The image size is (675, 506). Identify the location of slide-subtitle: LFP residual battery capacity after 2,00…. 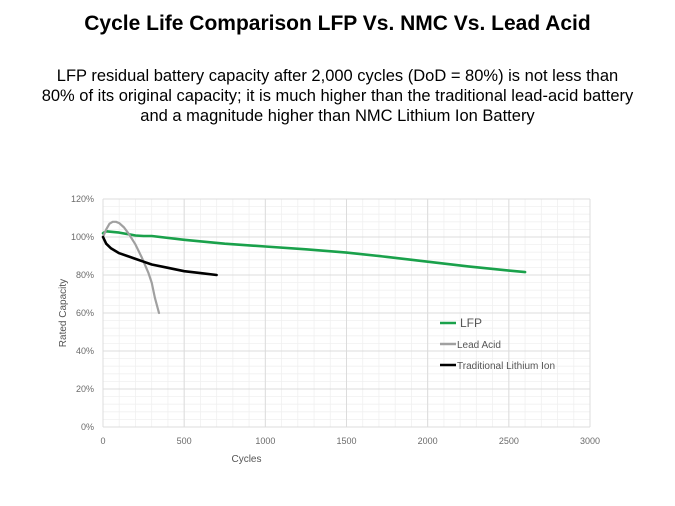
(337, 96).